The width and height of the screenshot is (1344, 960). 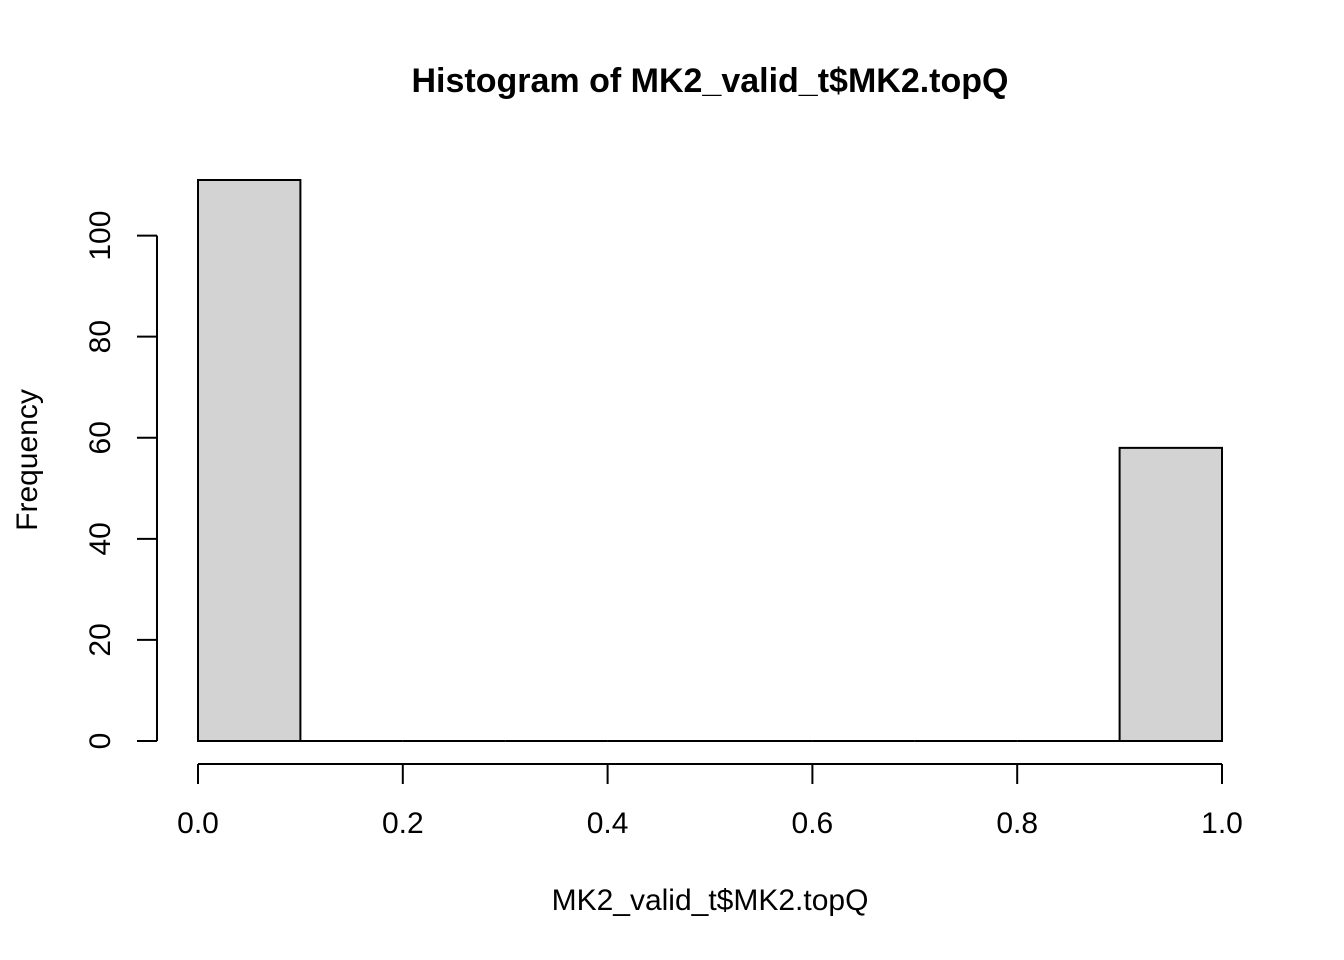 I want to click on x-tick-label: 0.8, so click(x=1017, y=823).